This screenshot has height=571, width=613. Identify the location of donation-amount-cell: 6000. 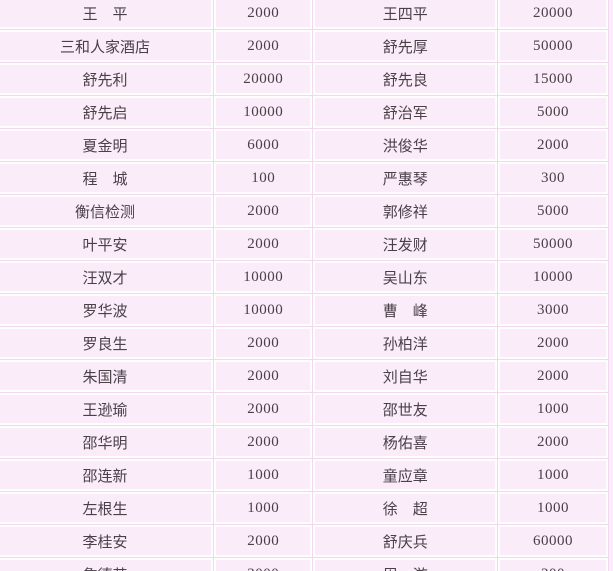
(263, 145).